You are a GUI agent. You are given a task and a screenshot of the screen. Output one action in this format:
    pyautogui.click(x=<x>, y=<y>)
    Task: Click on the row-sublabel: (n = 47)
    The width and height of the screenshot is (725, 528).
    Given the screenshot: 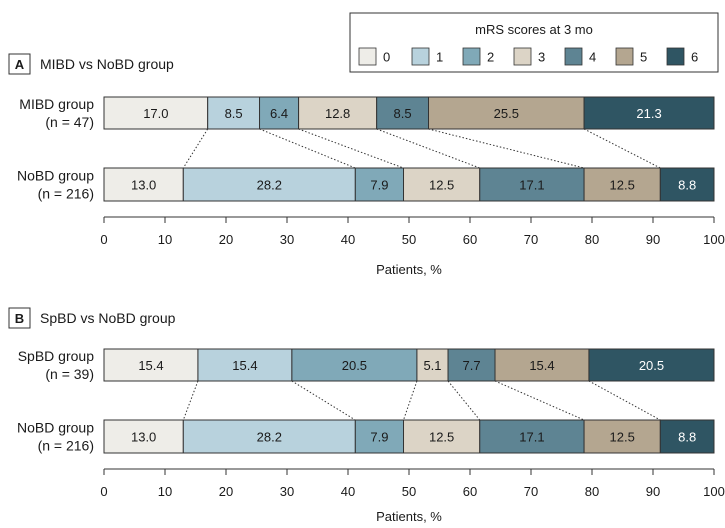 What is the action you would take?
    pyautogui.click(x=69, y=122)
    